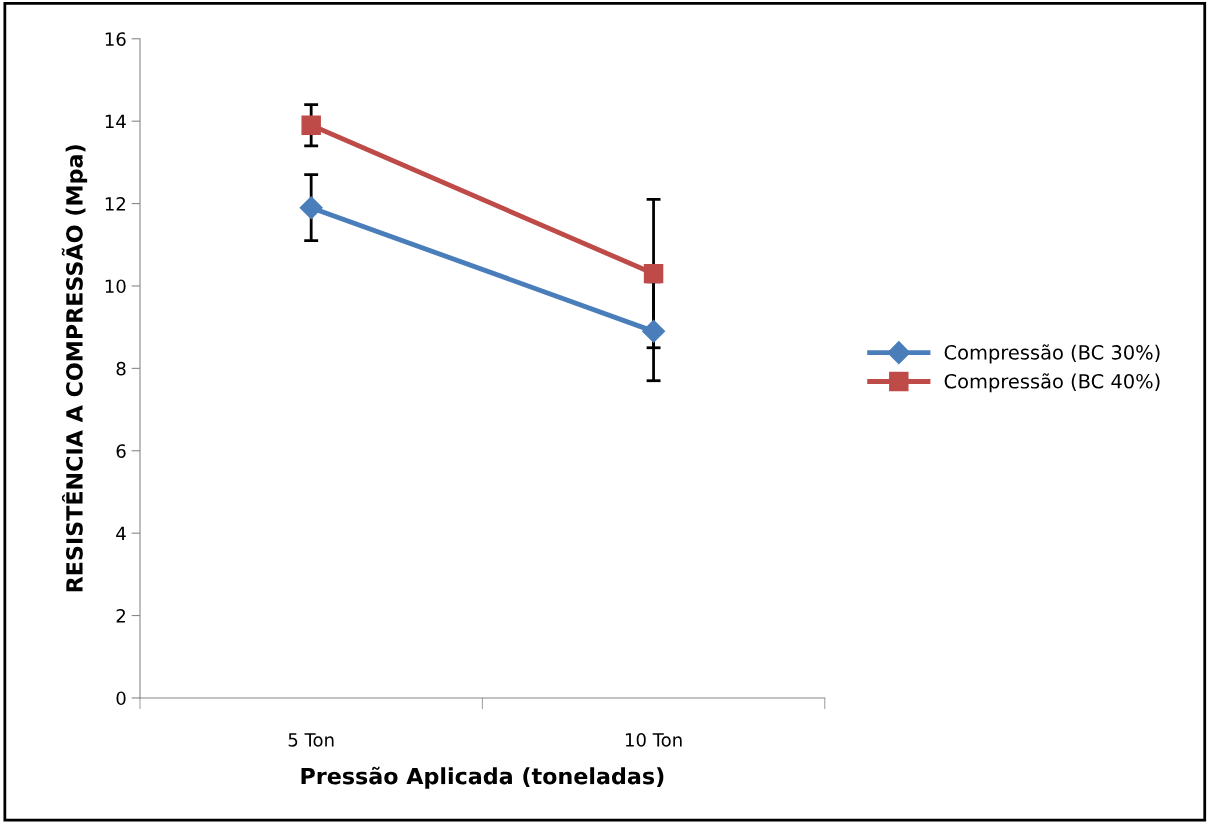 Image resolution: width=1212 pixels, height=825 pixels. What do you see at coordinates (120, 616) in the screenshot?
I see `y-tick-label: 2` at bounding box center [120, 616].